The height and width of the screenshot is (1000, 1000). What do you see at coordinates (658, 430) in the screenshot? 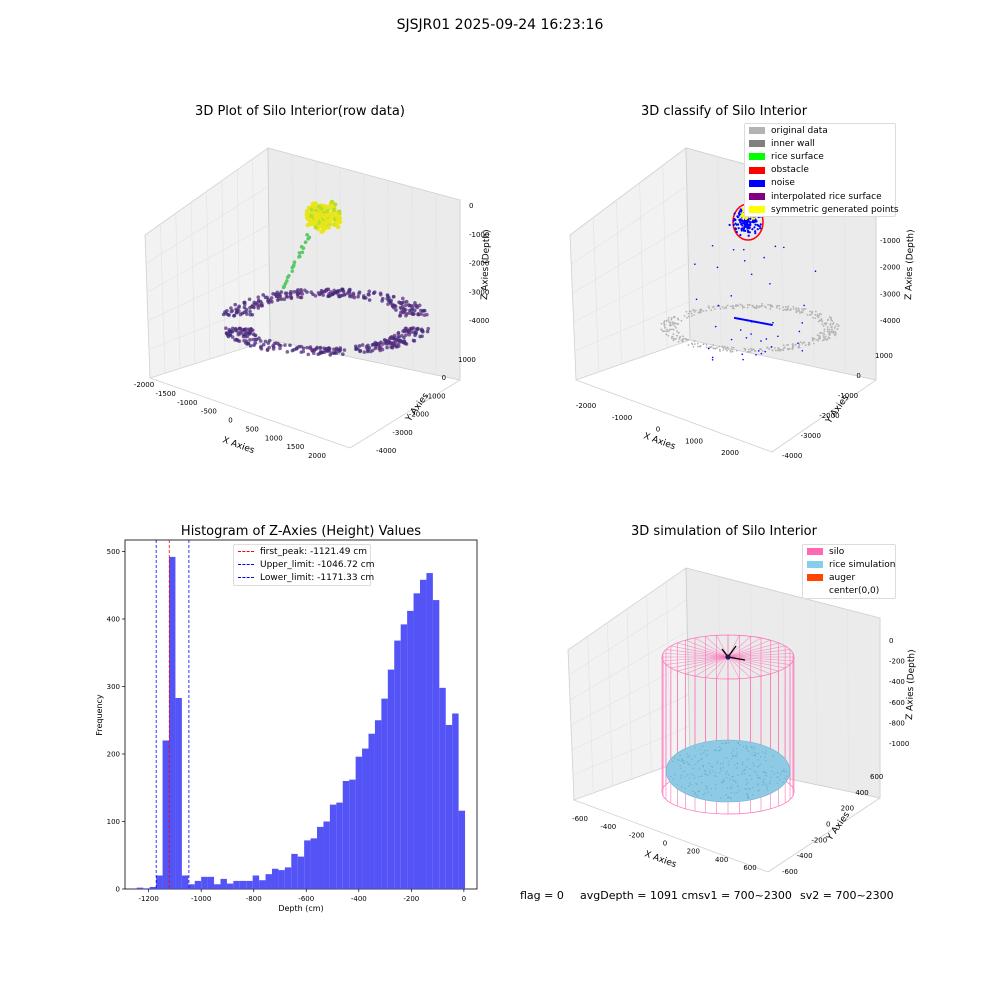
I see `x-tick: 0` at bounding box center [658, 430].